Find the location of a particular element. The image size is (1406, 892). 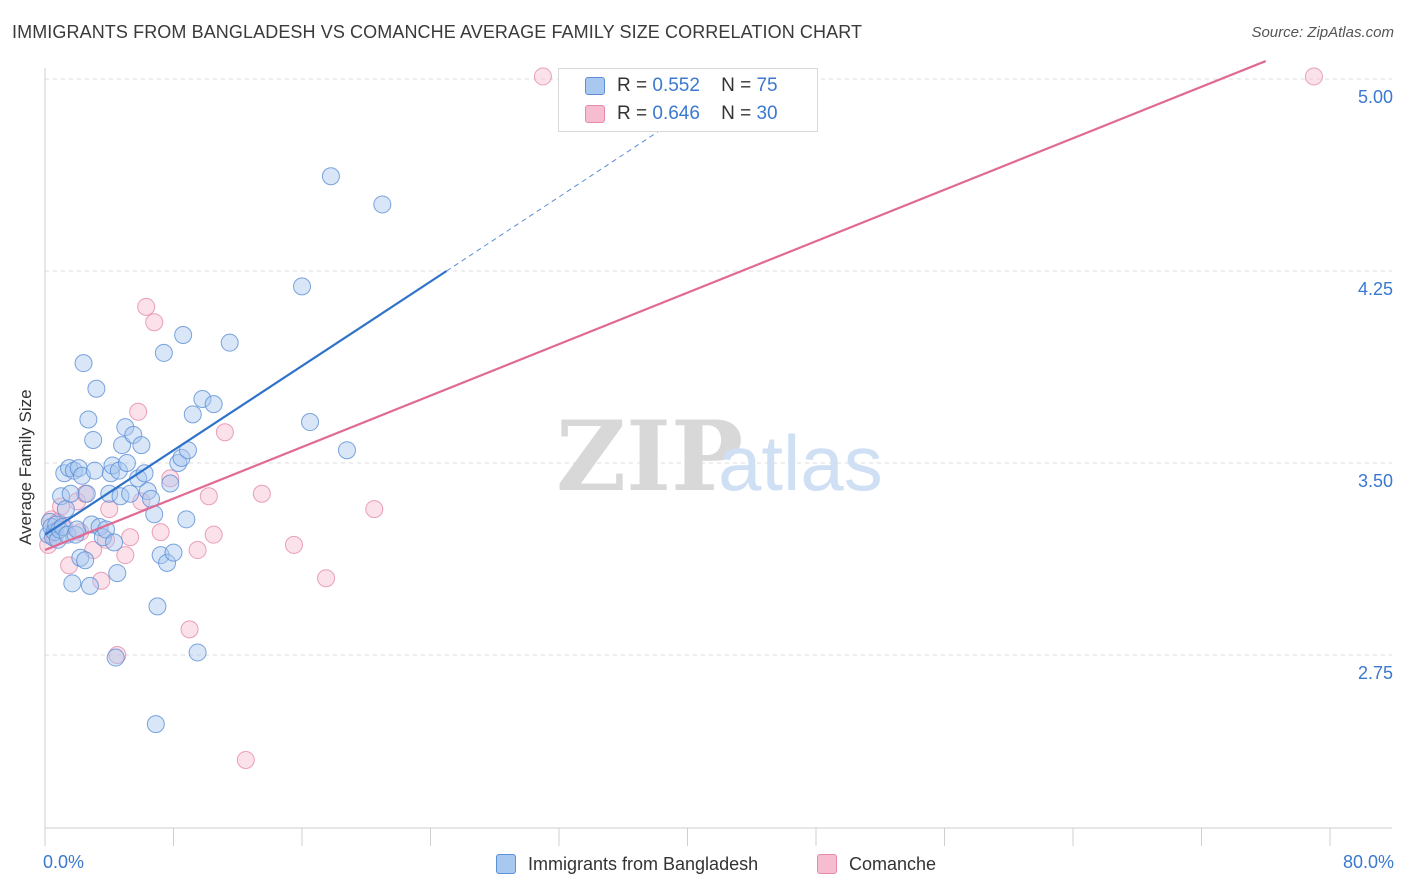

legend-label-bangladesh: Immigrants from Bangladesh is located at coordinates (643, 863).